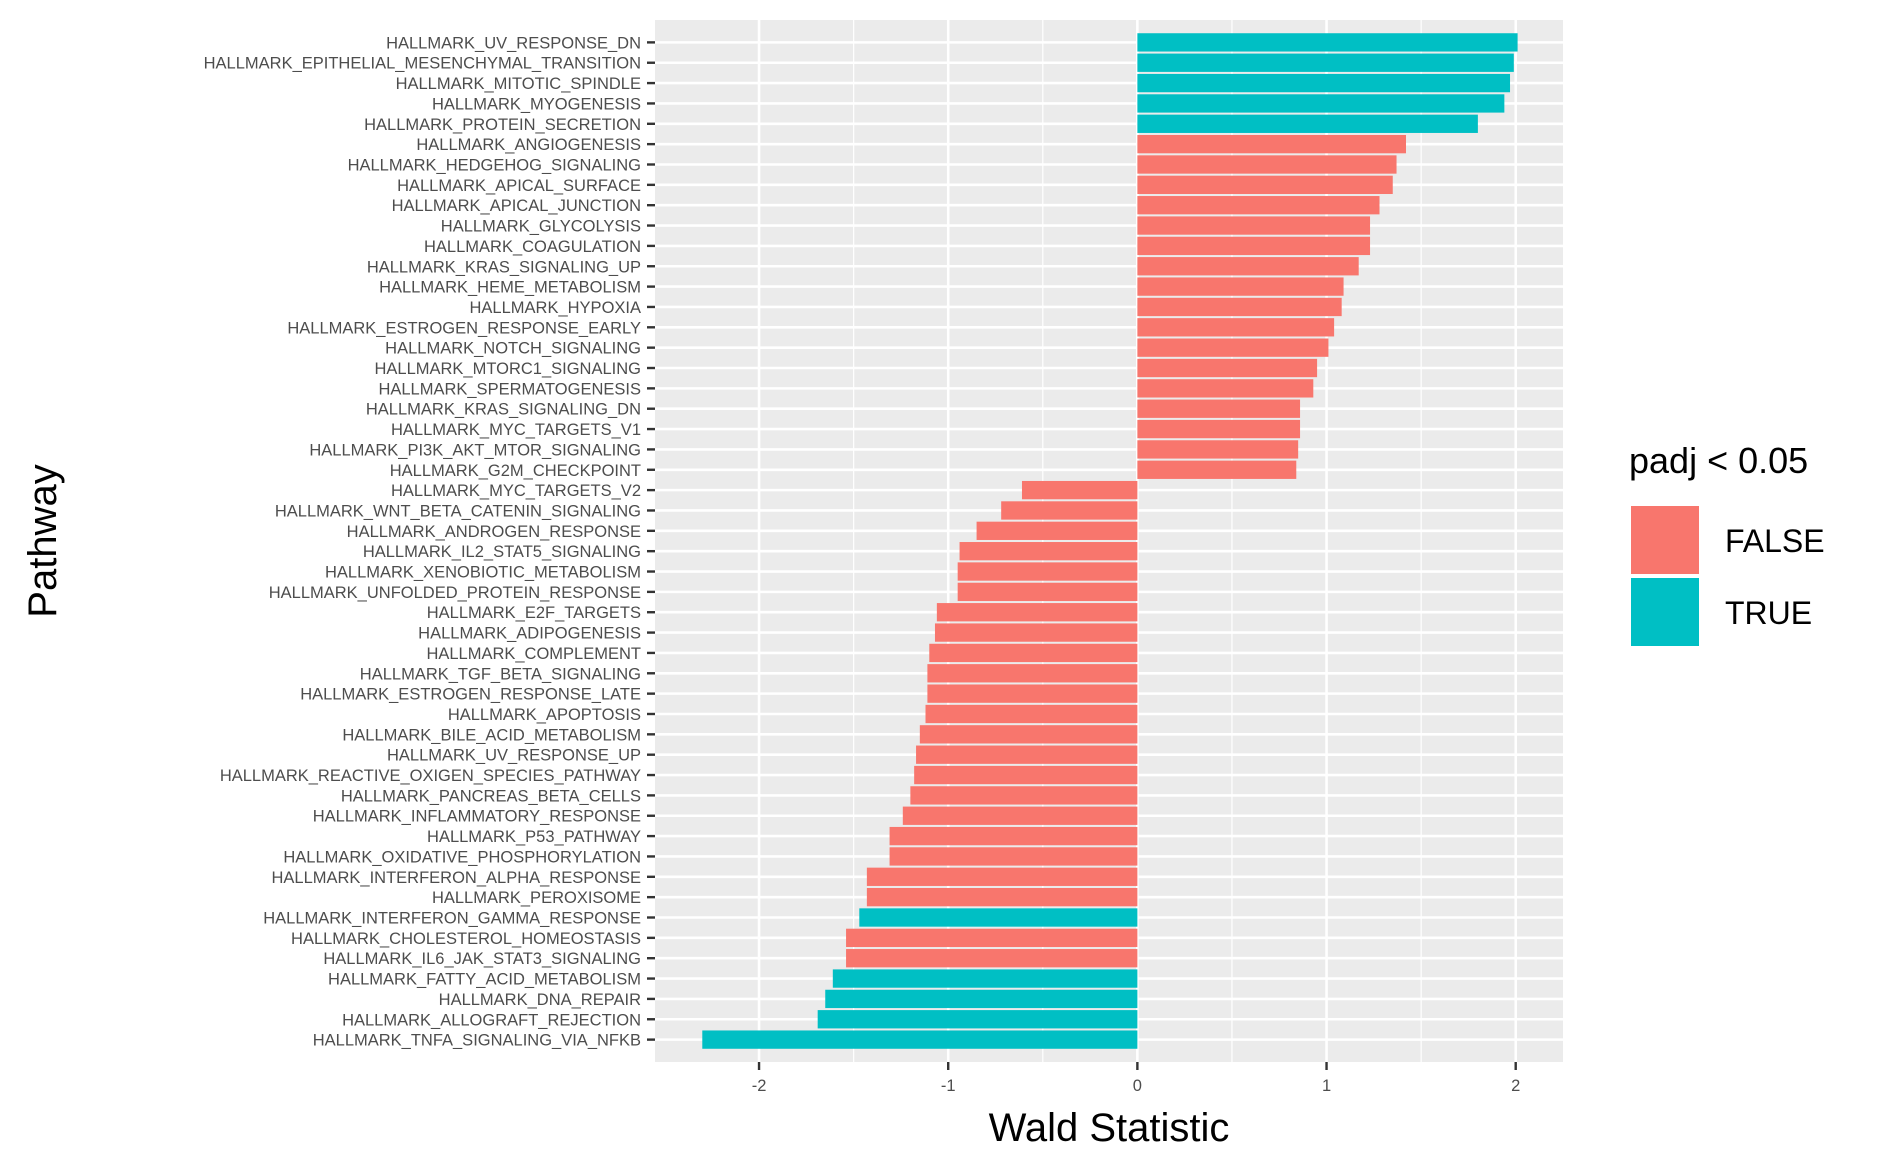 Image resolution: width=1893 pixels, height=1168 pixels. Describe the element at coordinates (503, 410) in the screenshot. I see `y-tick-label: HALLMARK_KRAS_SIGNALING_DN` at that location.